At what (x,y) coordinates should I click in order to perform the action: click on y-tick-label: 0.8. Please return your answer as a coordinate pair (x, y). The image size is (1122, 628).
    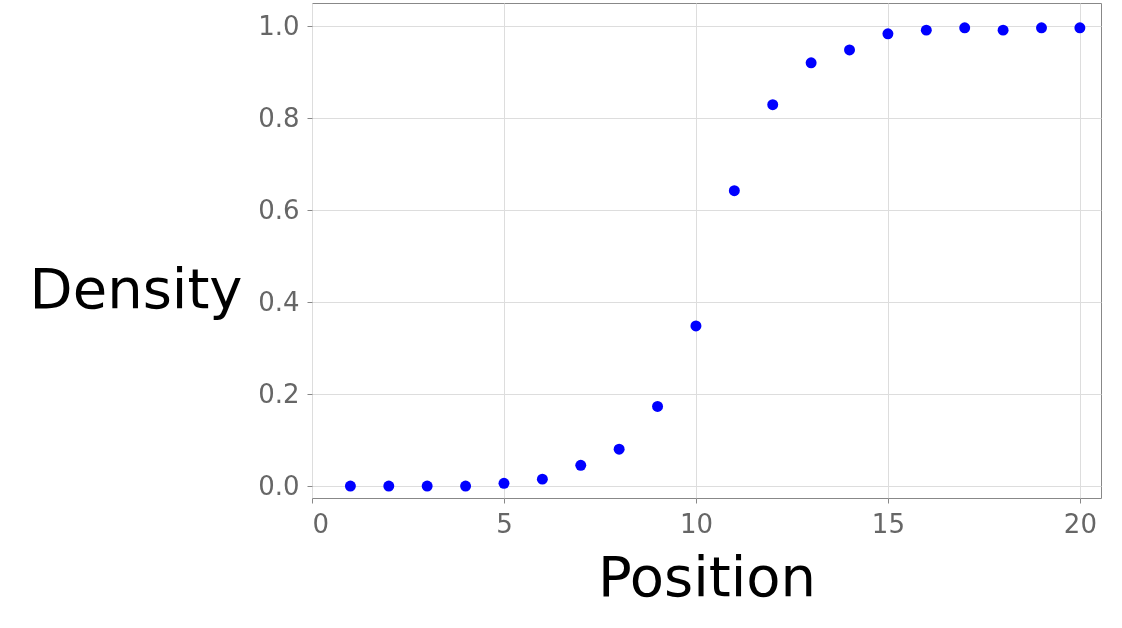
    Looking at the image, I should click on (279, 117).